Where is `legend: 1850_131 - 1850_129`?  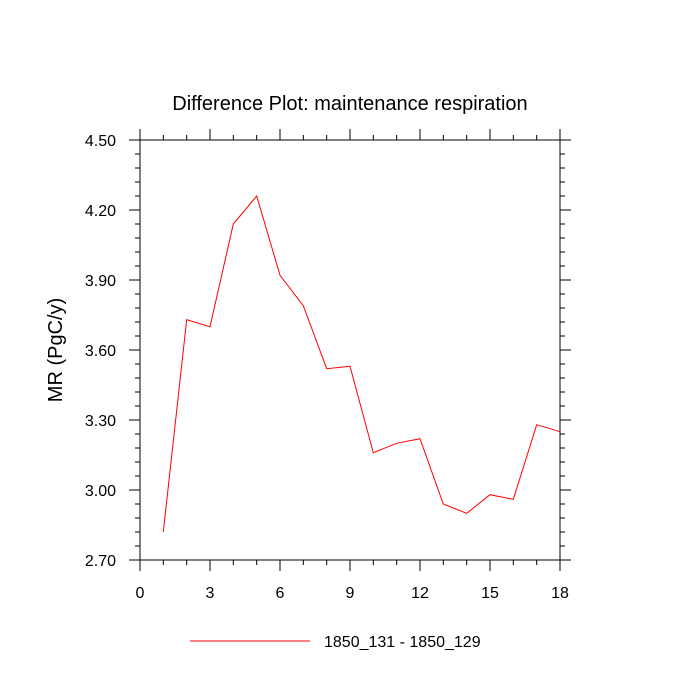 legend: 1850_131 - 1850_129 is located at coordinates (335, 642).